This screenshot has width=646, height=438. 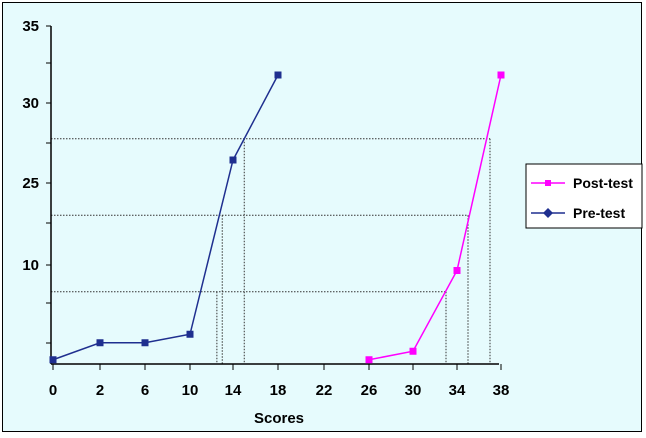 I want to click on legend-marker-post-test, so click(x=548, y=183).